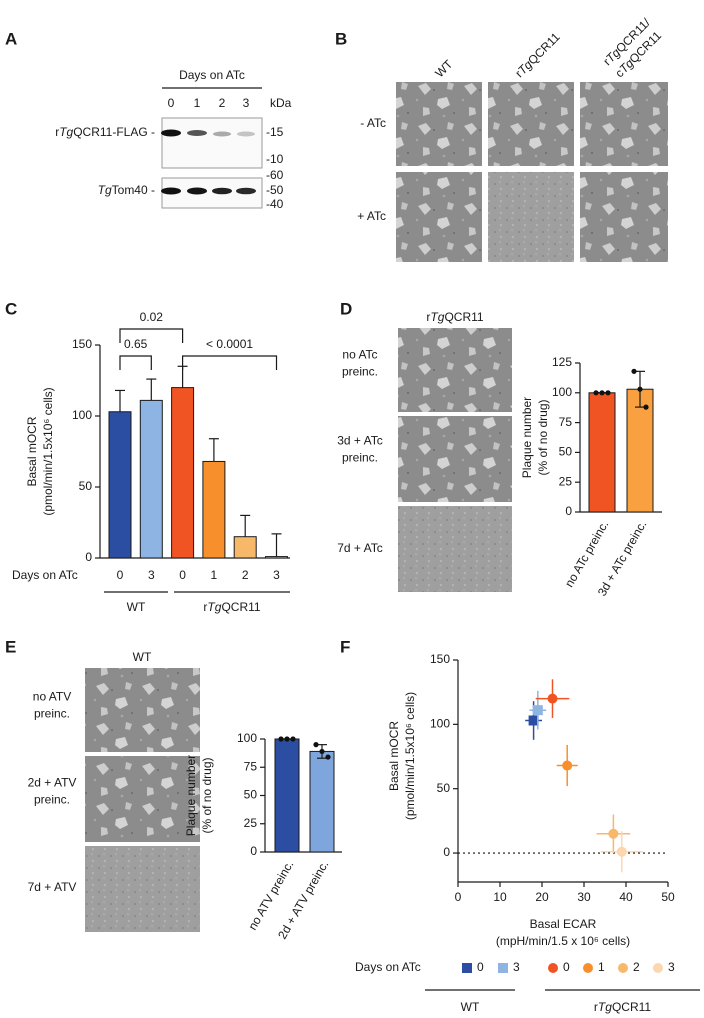 Image resolution: width=704 pixels, height=1018 pixels. Describe the element at coordinates (527, 437) in the screenshot. I see `y-axis-label: Plaque number` at that location.